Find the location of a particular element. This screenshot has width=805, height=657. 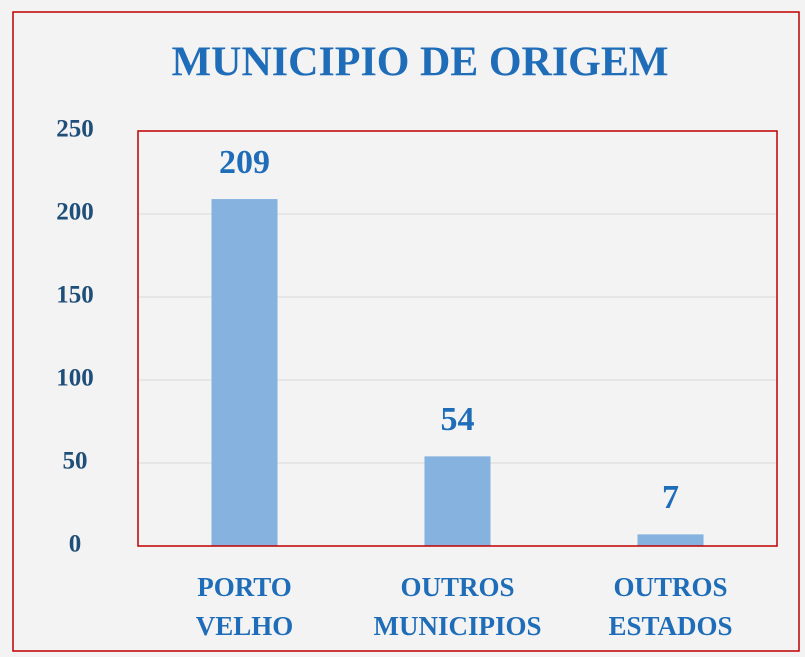

x-tick-label: OUTROS ESTADOS is located at coordinates (670, 606).